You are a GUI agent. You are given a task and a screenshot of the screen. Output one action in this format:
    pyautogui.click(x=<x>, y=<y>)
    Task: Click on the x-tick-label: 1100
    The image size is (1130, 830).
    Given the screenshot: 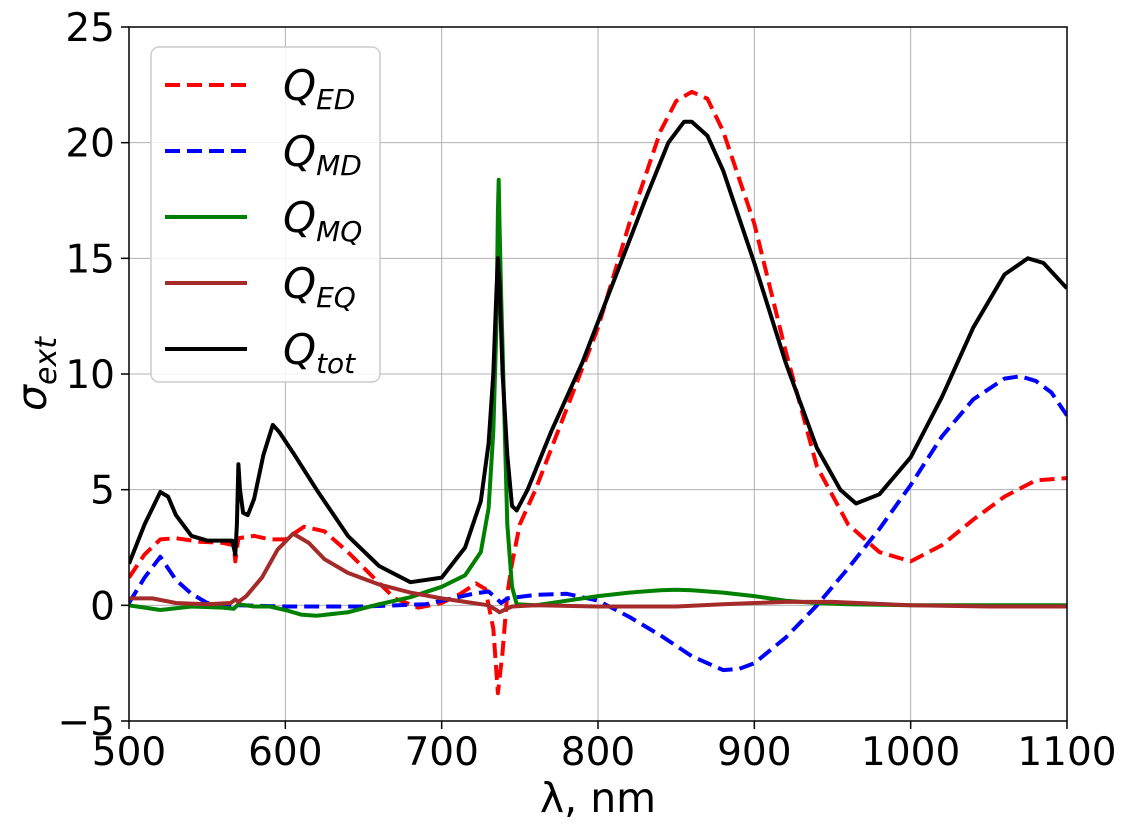 What is the action you would take?
    pyautogui.click(x=1066, y=752)
    